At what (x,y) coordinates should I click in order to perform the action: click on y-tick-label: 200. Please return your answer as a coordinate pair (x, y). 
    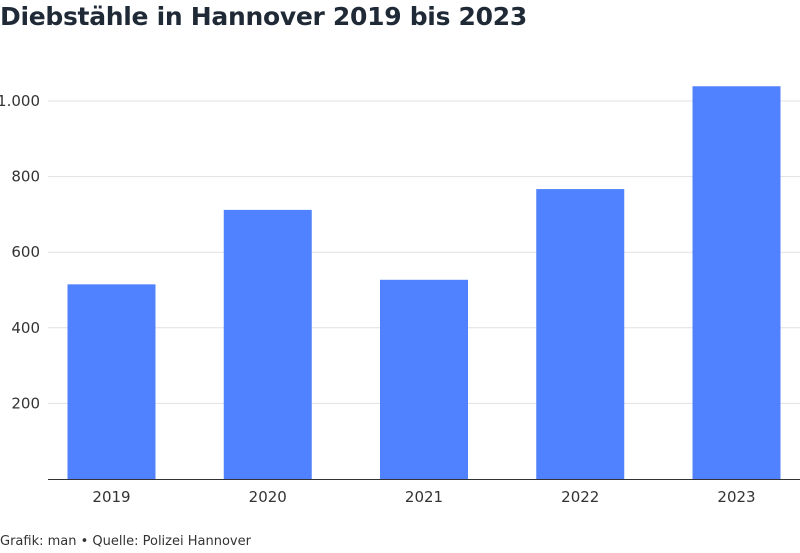
    Looking at the image, I should click on (25, 403).